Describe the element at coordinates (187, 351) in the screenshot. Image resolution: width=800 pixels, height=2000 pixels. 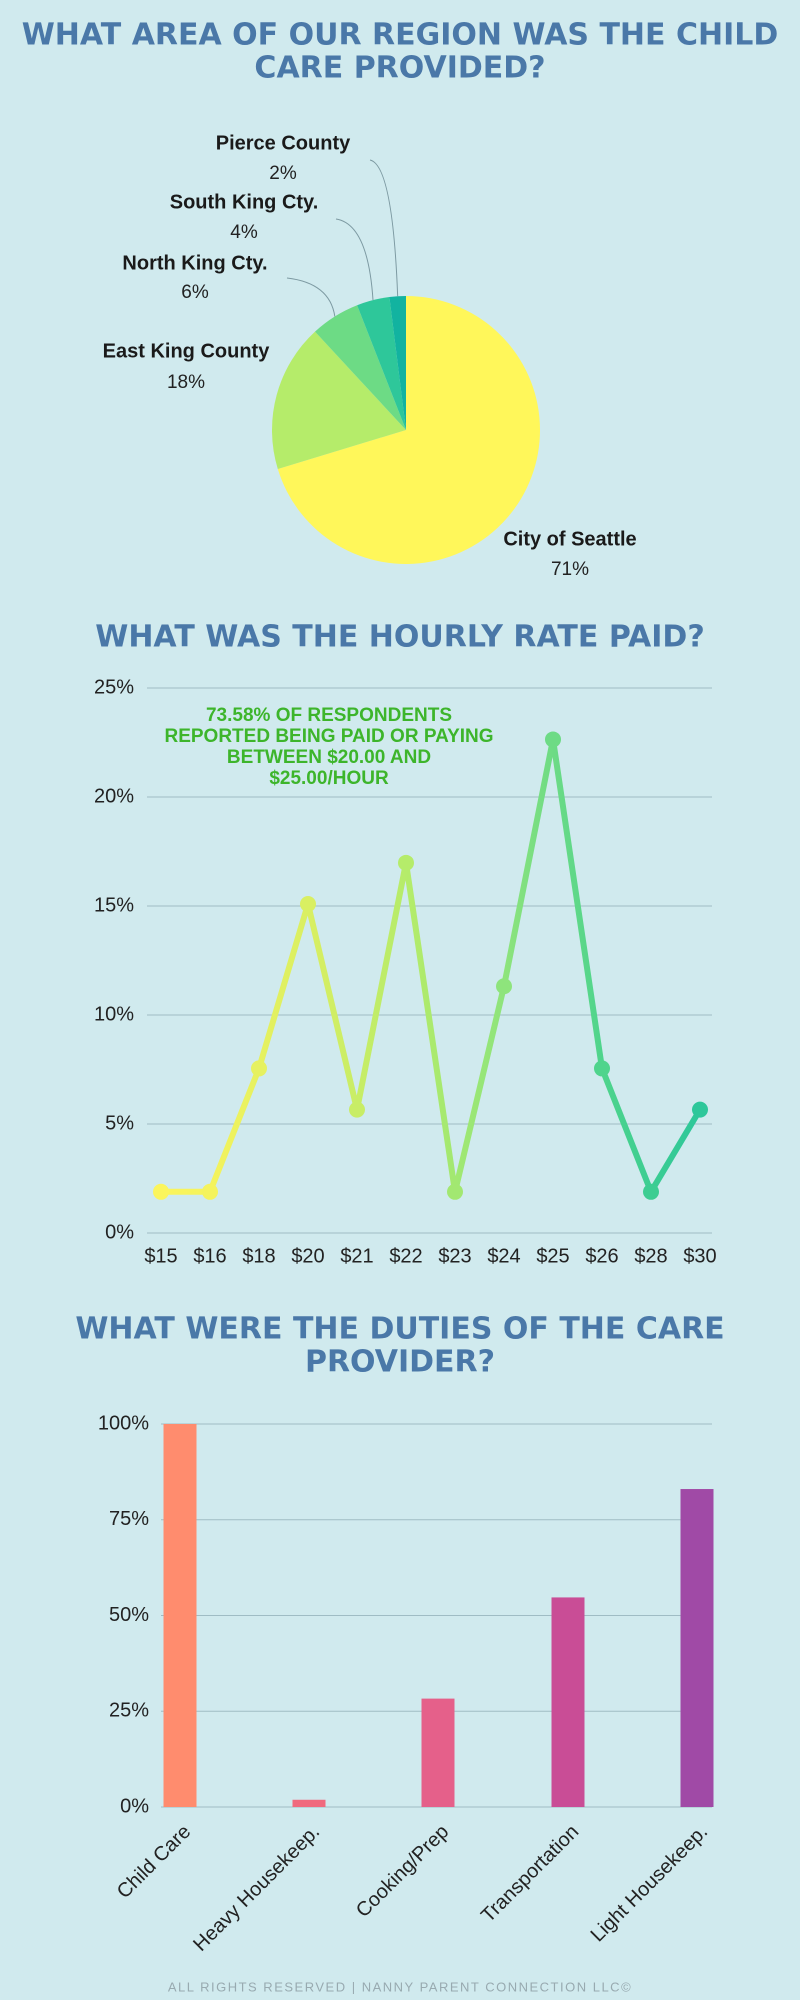
I see `slice-label: East King County` at that location.